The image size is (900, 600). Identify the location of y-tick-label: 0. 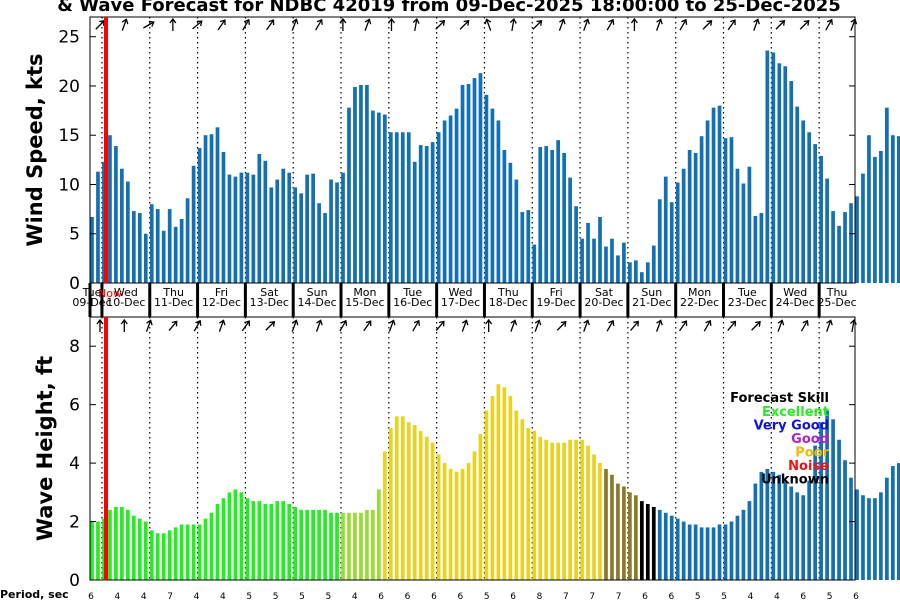
(74, 284).